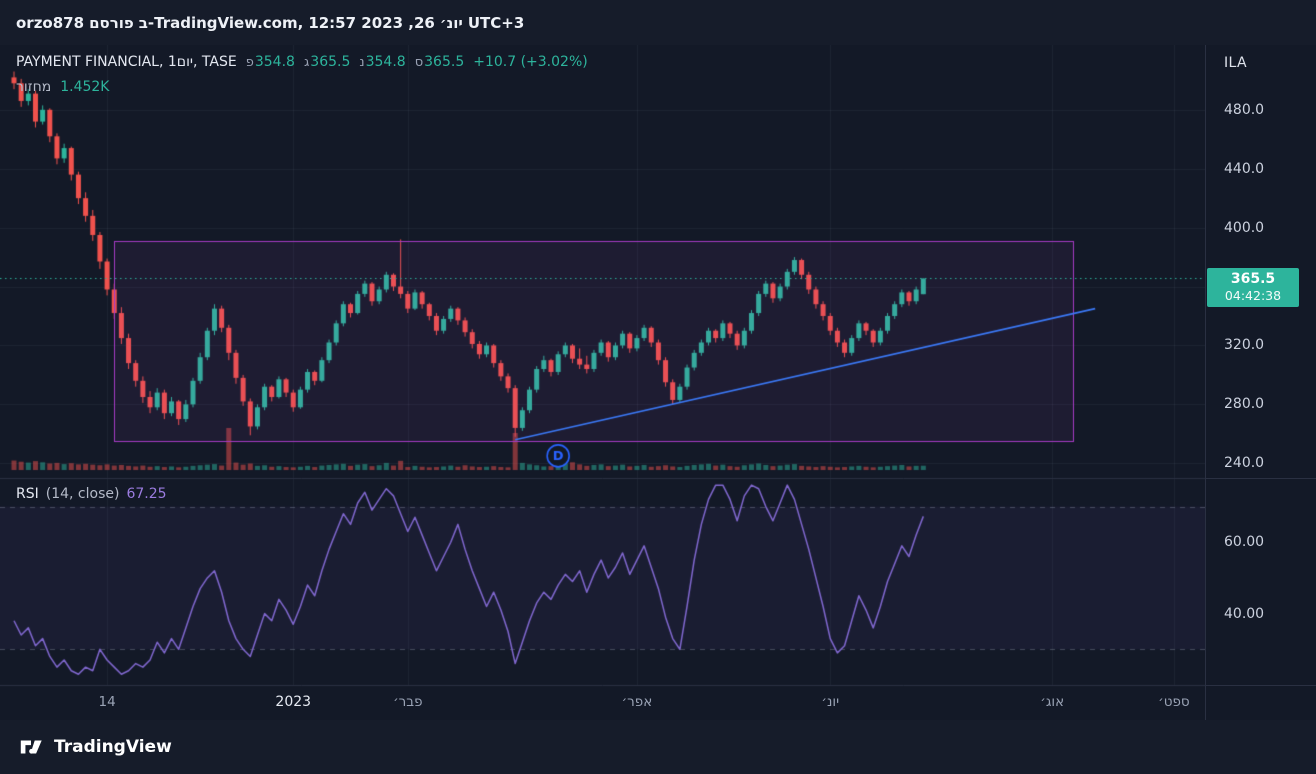 The height and width of the screenshot is (774, 1316). I want to click on rsi-legend: RSI (14, close) 67.25, so click(91, 494).